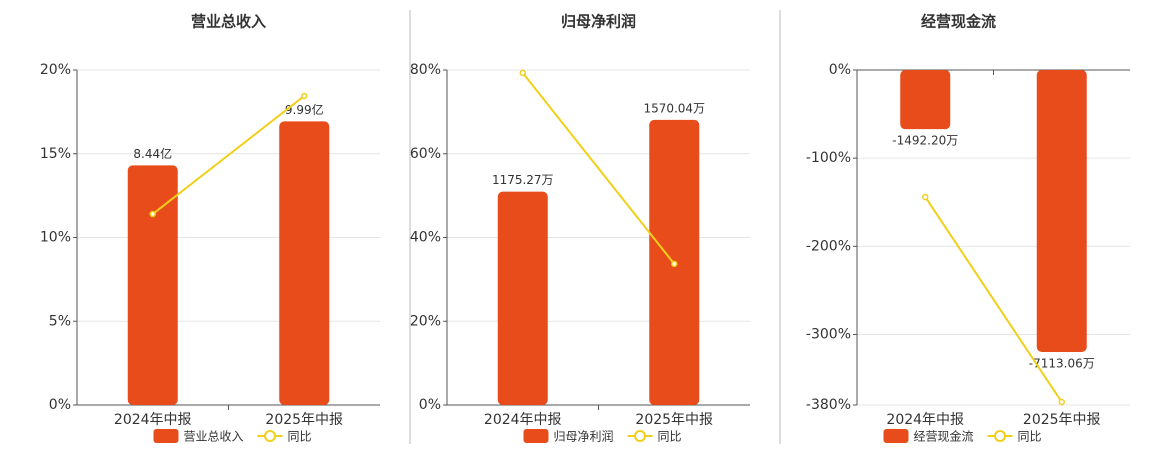  Describe the element at coordinates (55, 238) in the screenshot. I see `y-tick-label: 10%` at that location.